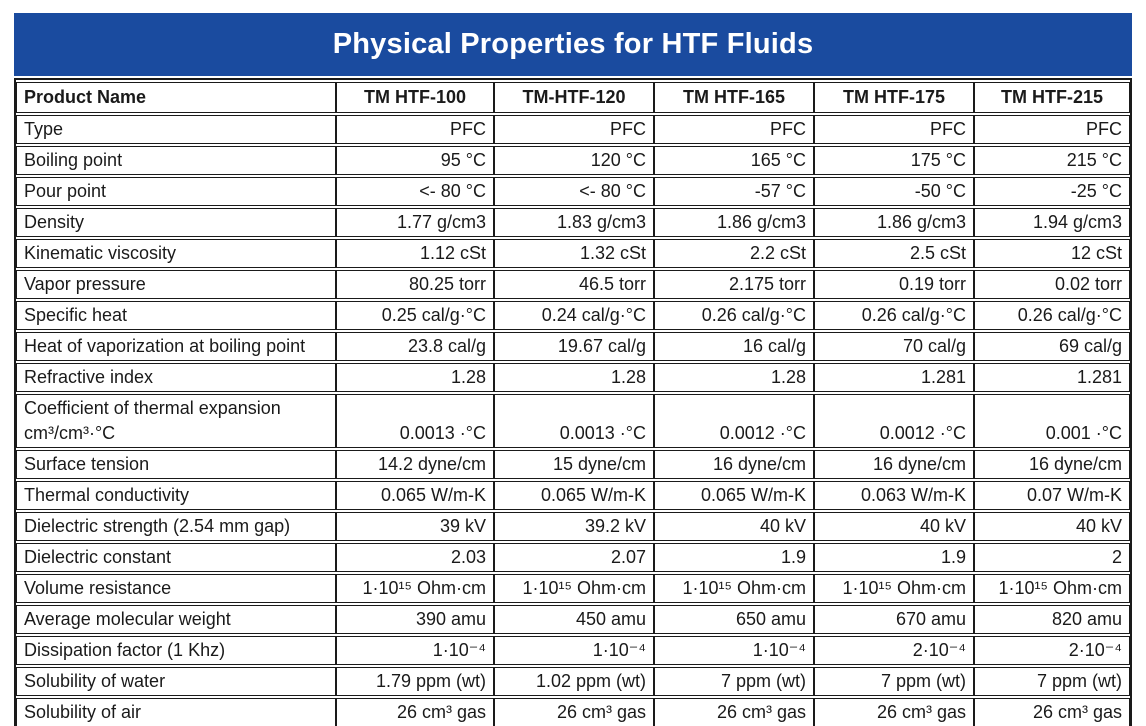  I want to click on cell-value: 69 cal/g, so click(1052, 346).